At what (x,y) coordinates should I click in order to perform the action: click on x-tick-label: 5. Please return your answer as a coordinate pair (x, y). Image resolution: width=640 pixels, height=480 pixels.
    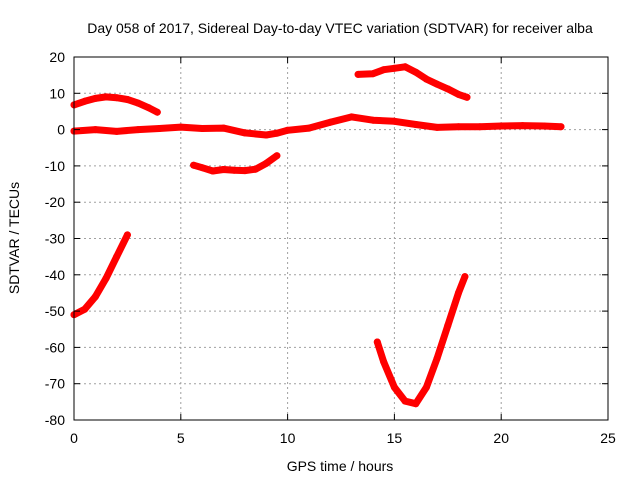
    Looking at the image, I should click on (181, 438).